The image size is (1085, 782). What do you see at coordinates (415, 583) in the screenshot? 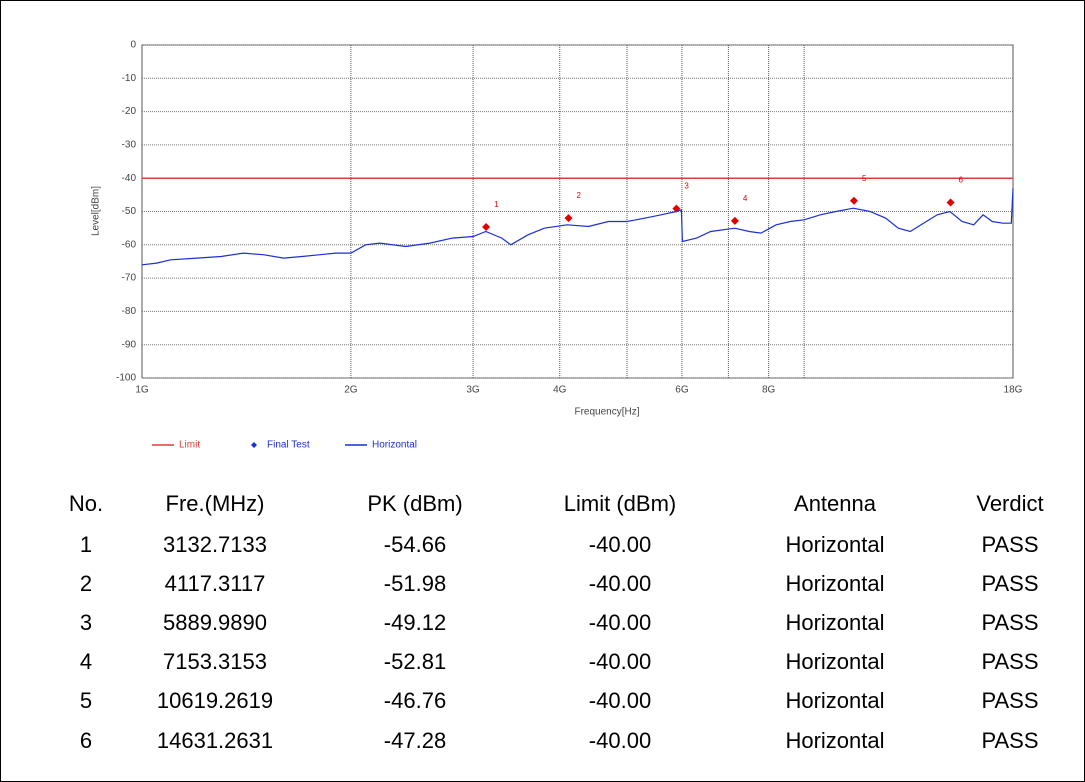
I see `table-cell: -51.98` at bounding box center [415, 583].